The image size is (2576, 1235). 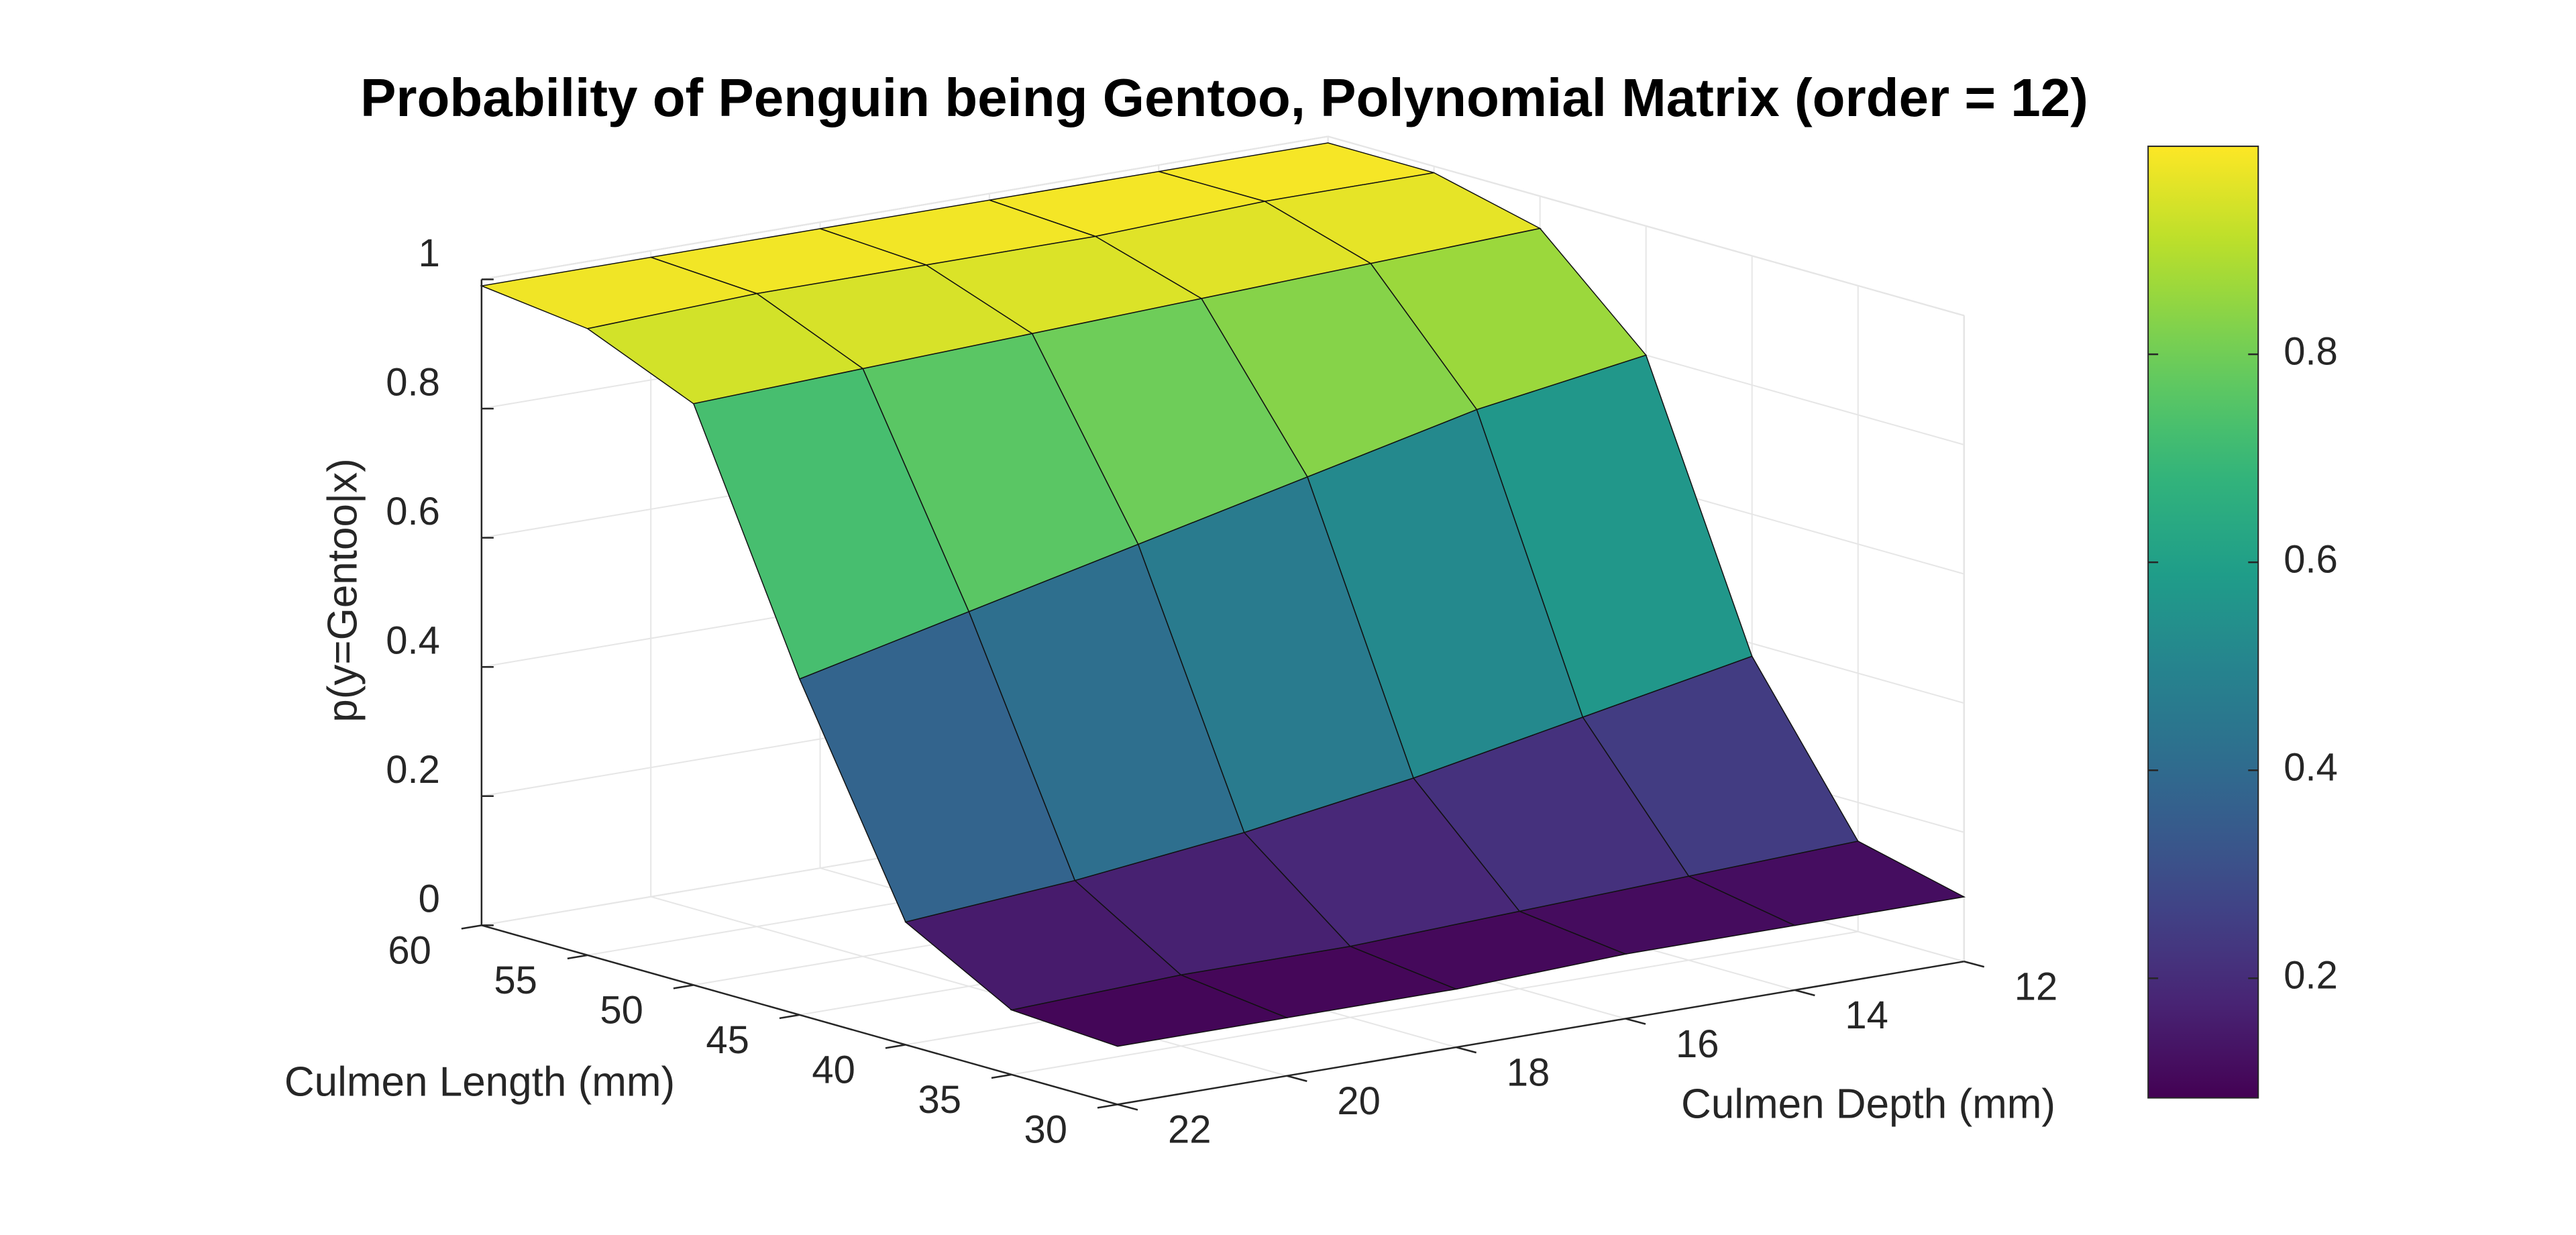 What do you see at coordinates (1359, 1101) in the screenshot?
I see `y-tick-label: 20` at bounding box center [1359, 1101].